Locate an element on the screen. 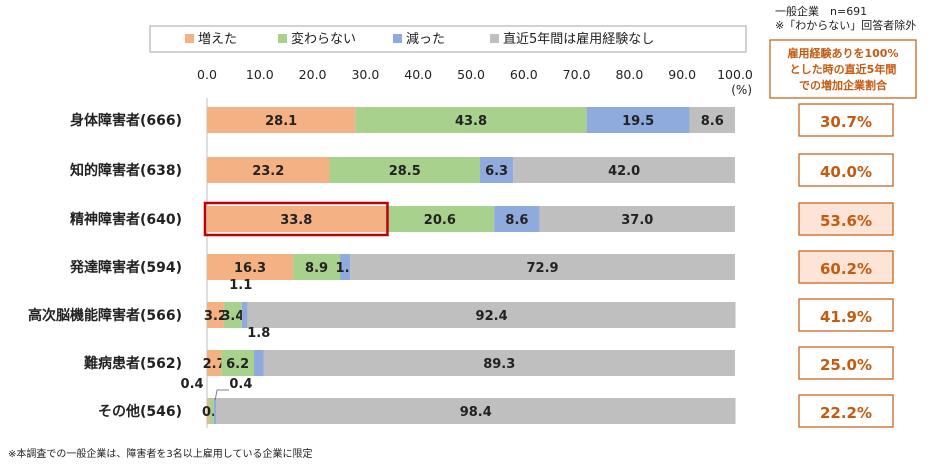  x-tick-label: 90.0 is located at coordinates (682, 74).